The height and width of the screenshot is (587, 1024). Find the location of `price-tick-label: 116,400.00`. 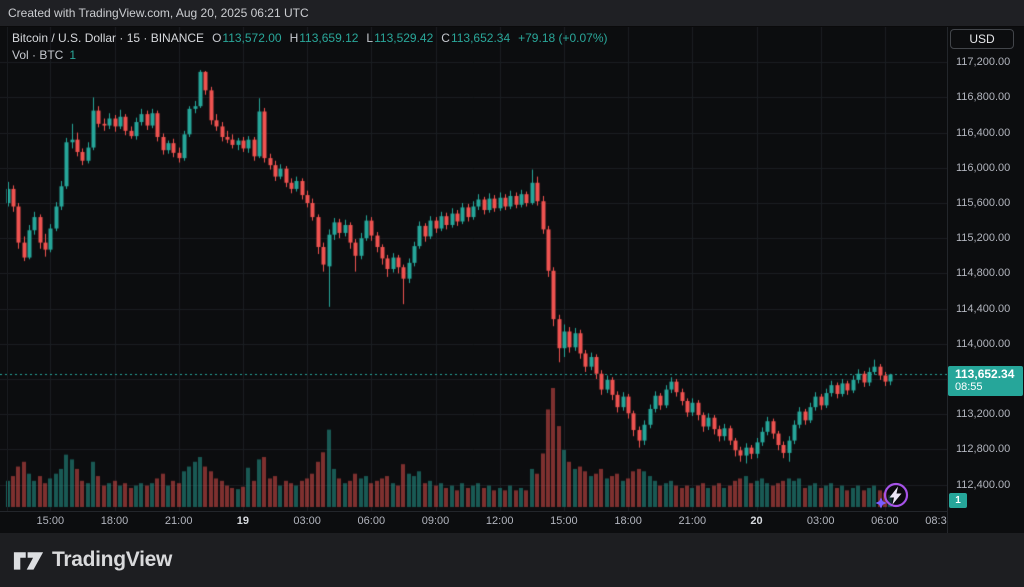

price-tick-label: 116,400.00 is located at coordinates (983, 132).